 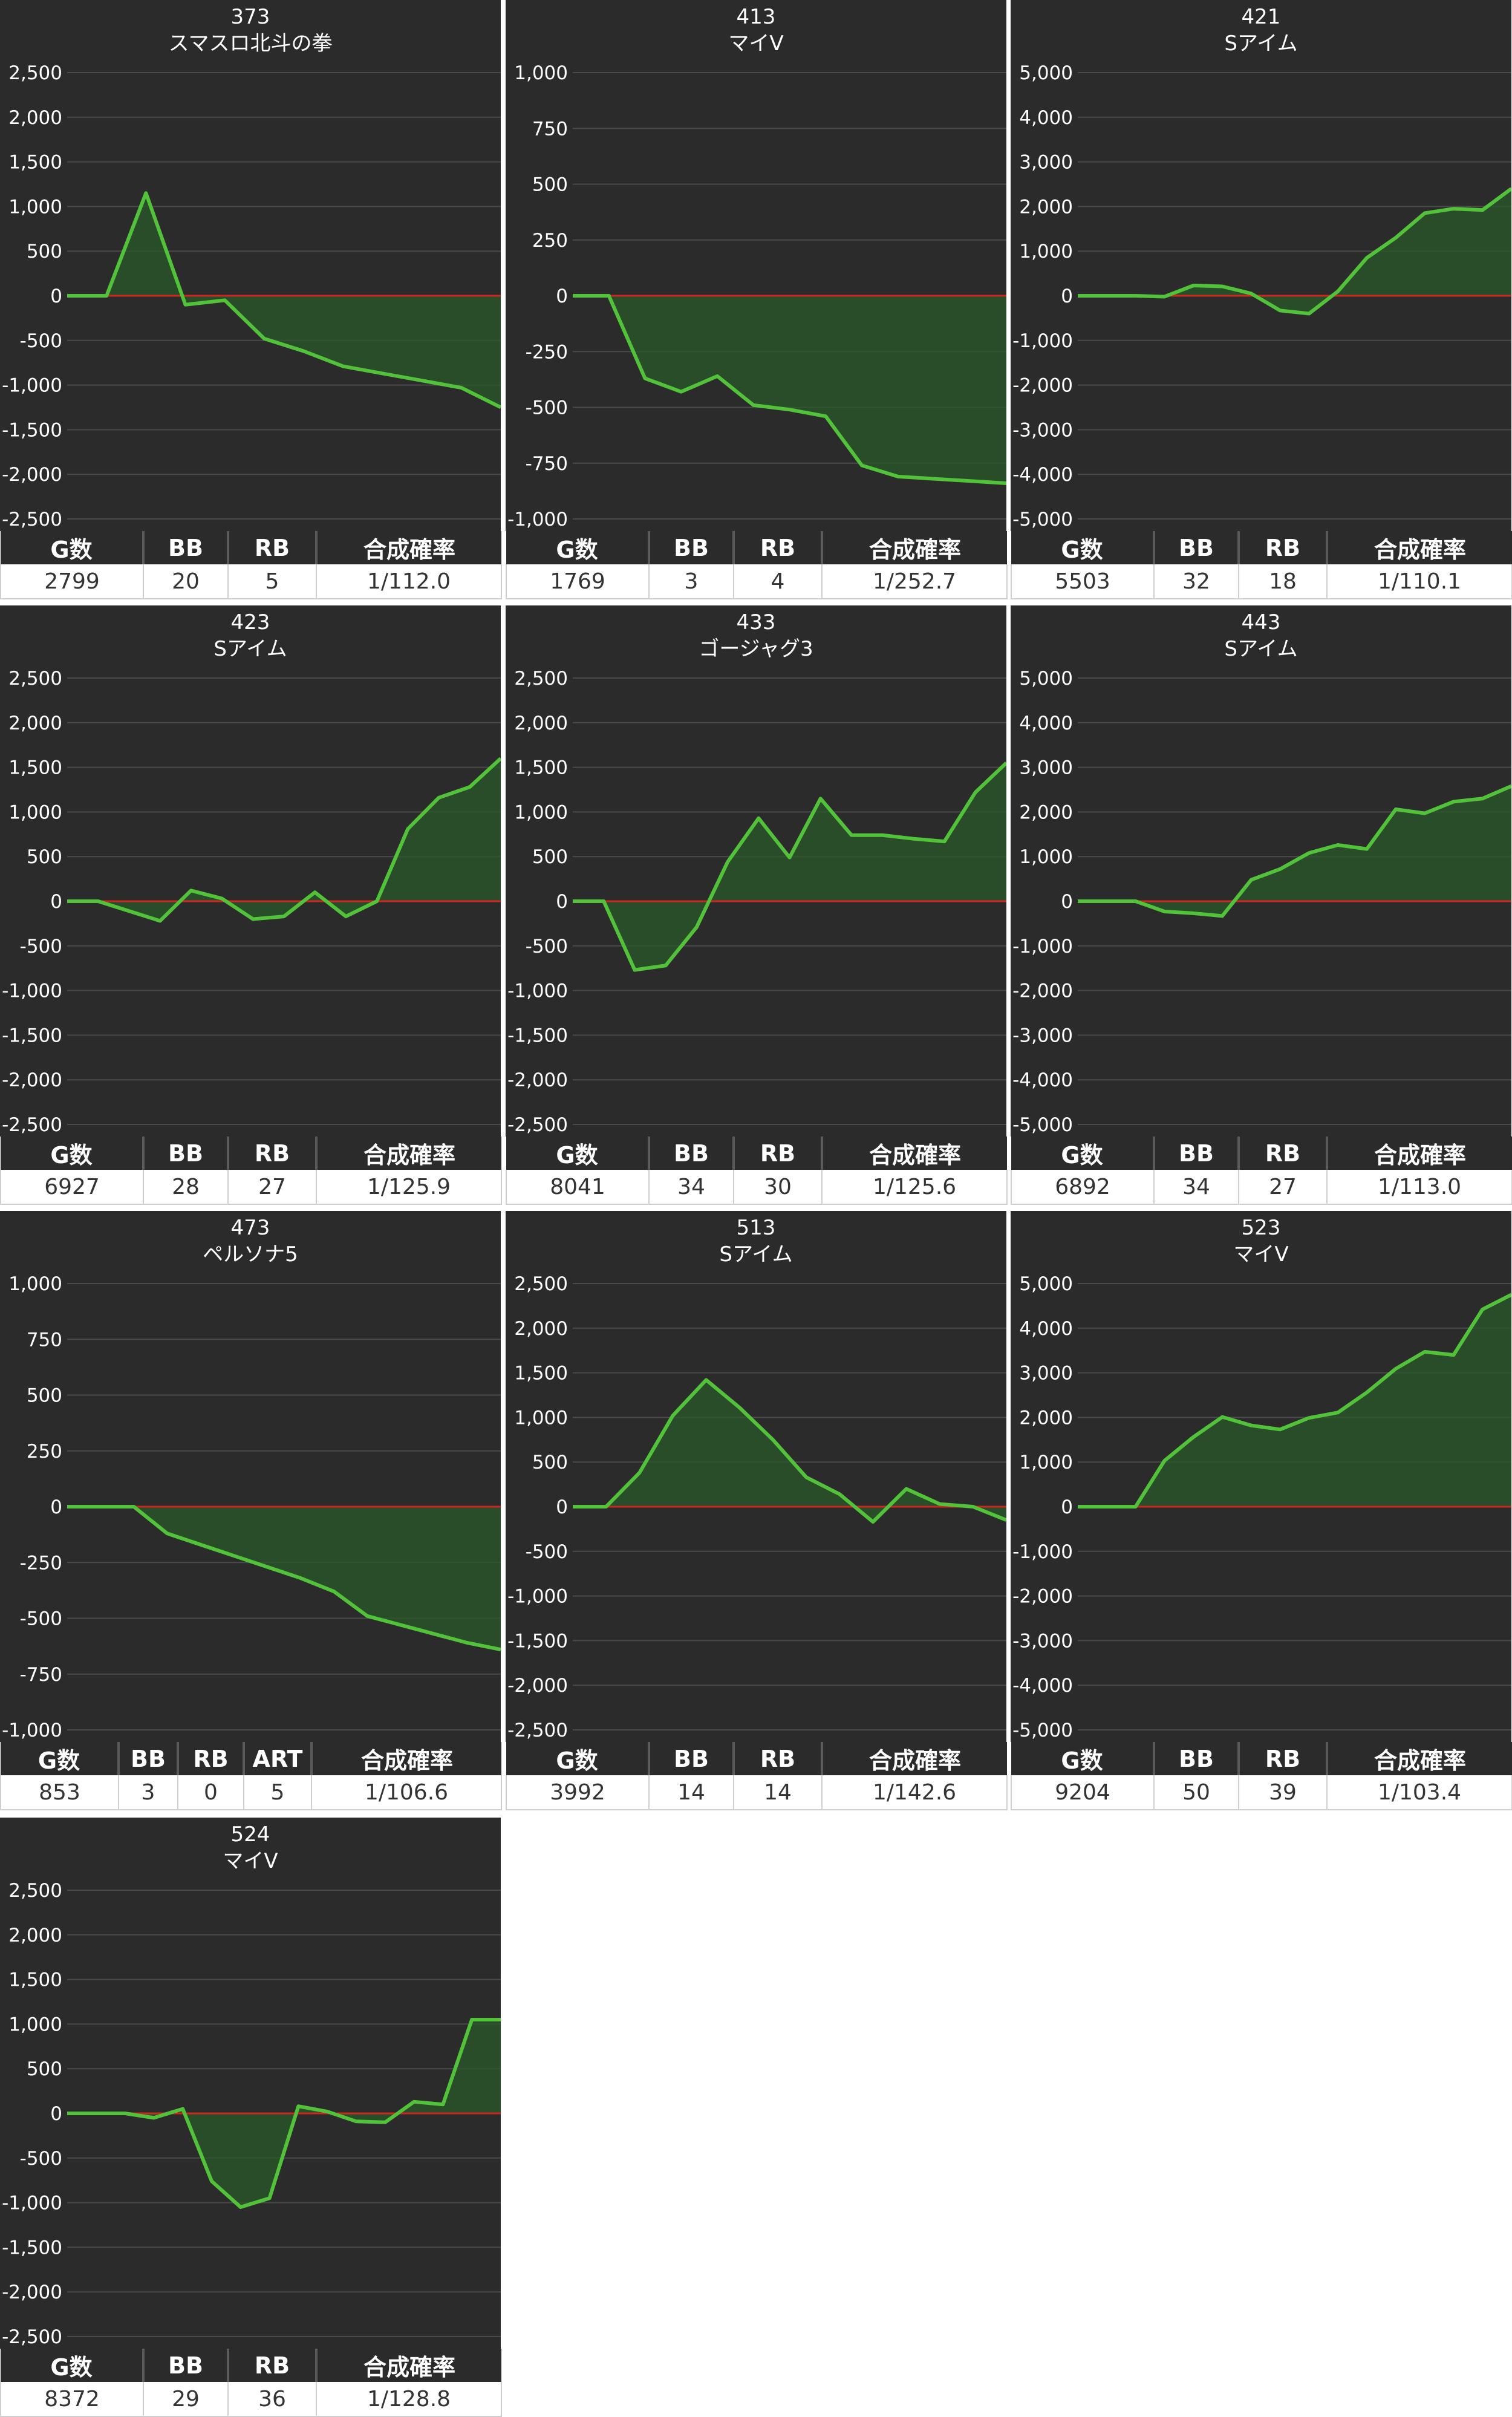 What do you see at coordinates (250, 17) in the screenshot?
I see `machine-number: 373` at bounding box center [250, 17].